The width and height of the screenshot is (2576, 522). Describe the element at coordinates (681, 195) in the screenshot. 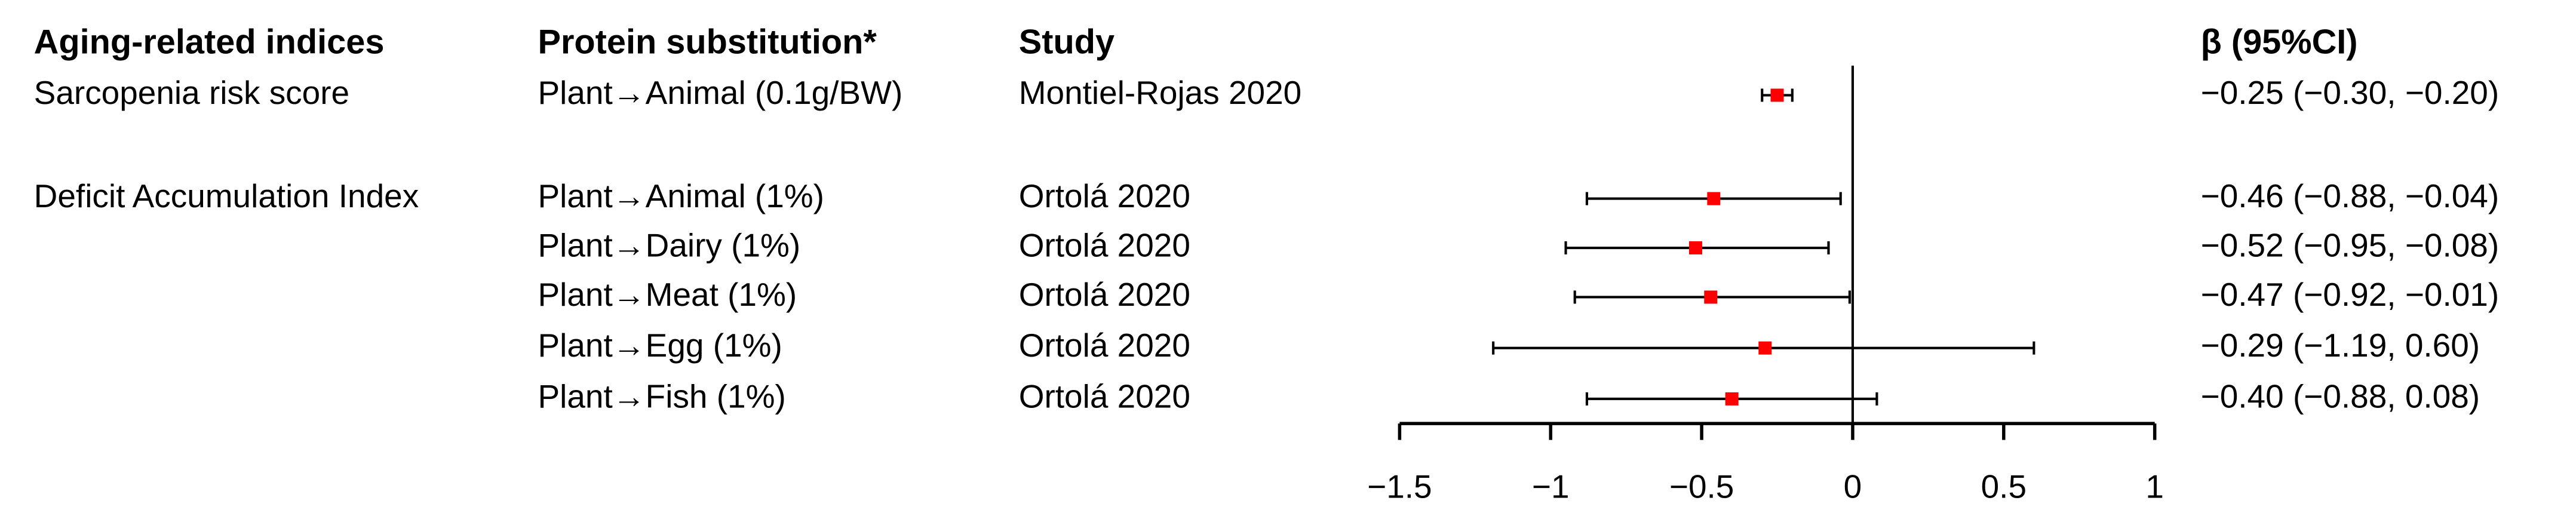

I see `substitution-label: Plant→Animal (1%)` at that location.